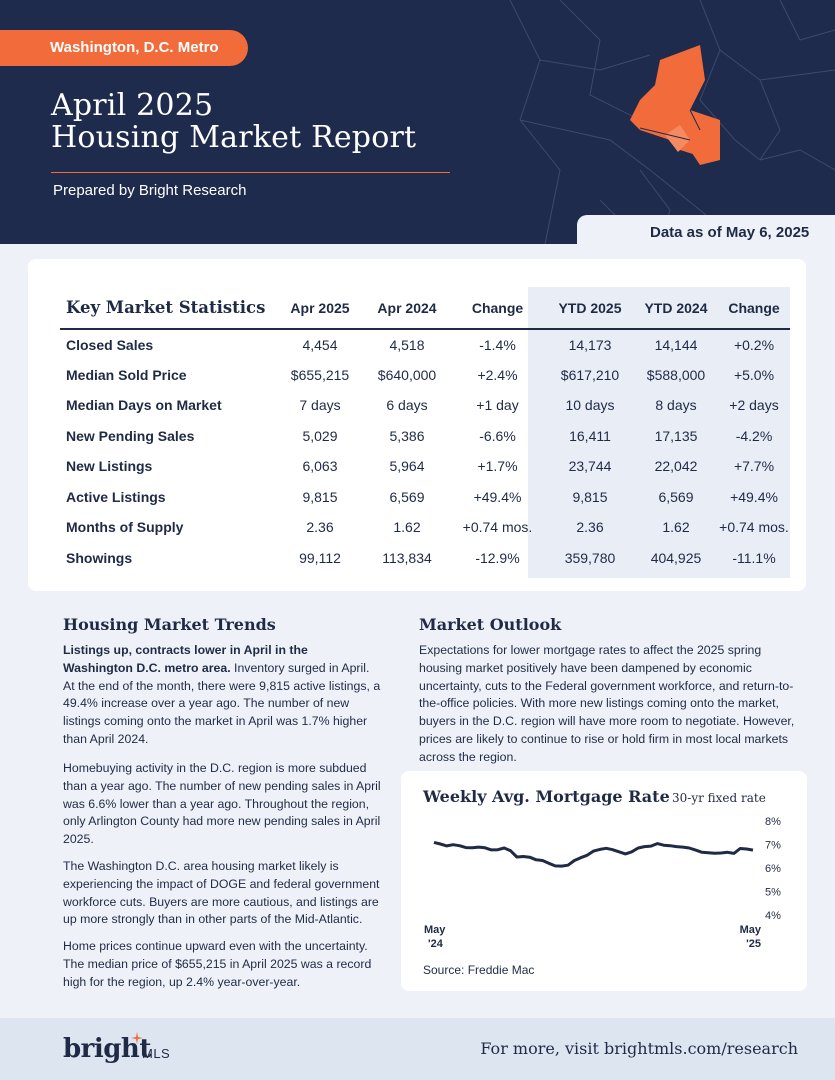 The width and height of the screenshot is (835, 1080). Describe the element at coordinates (167, 308) in the screenshot. I see `stats-title: Key Market Statistics` at that location.